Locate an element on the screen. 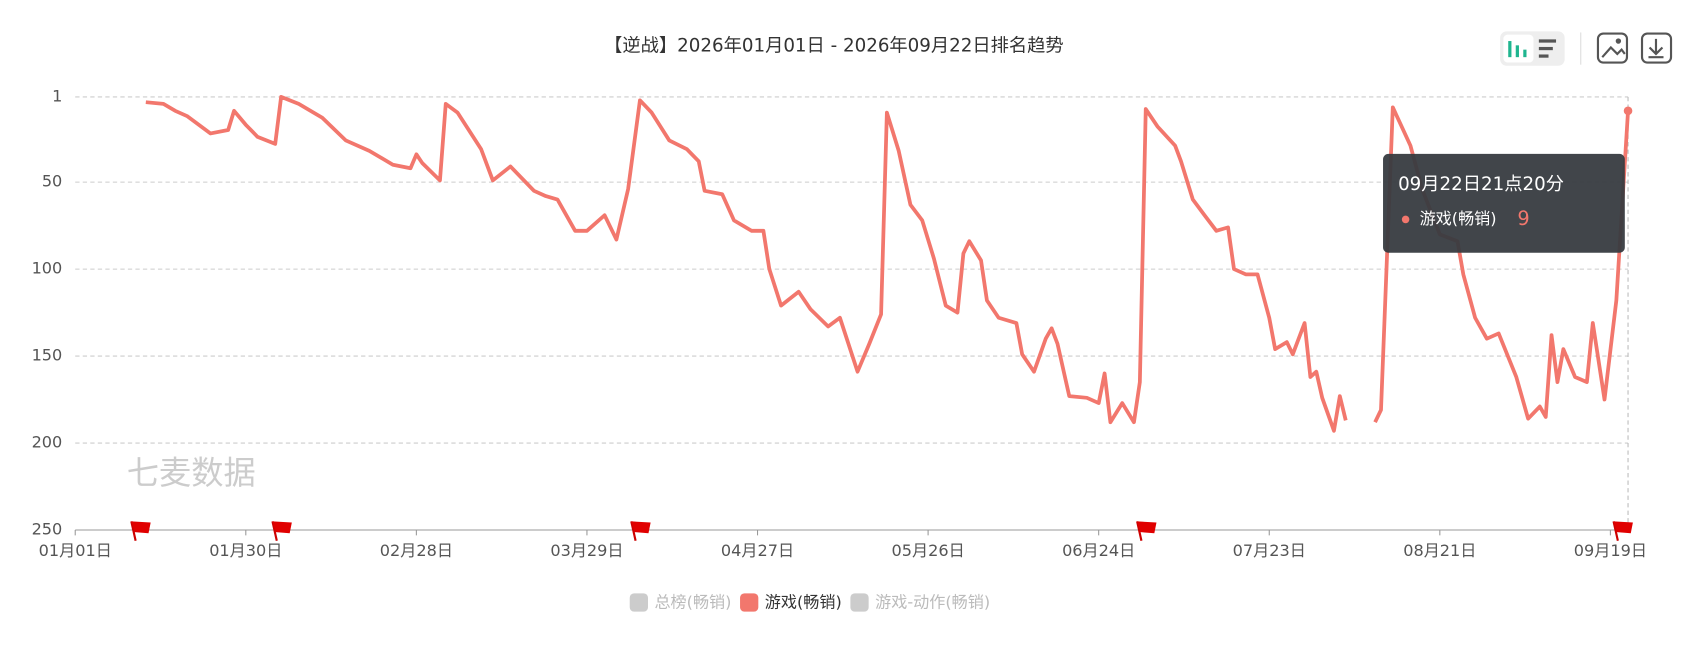  legend-item: 游戏(畅销) is located at coordinates (791, 602).